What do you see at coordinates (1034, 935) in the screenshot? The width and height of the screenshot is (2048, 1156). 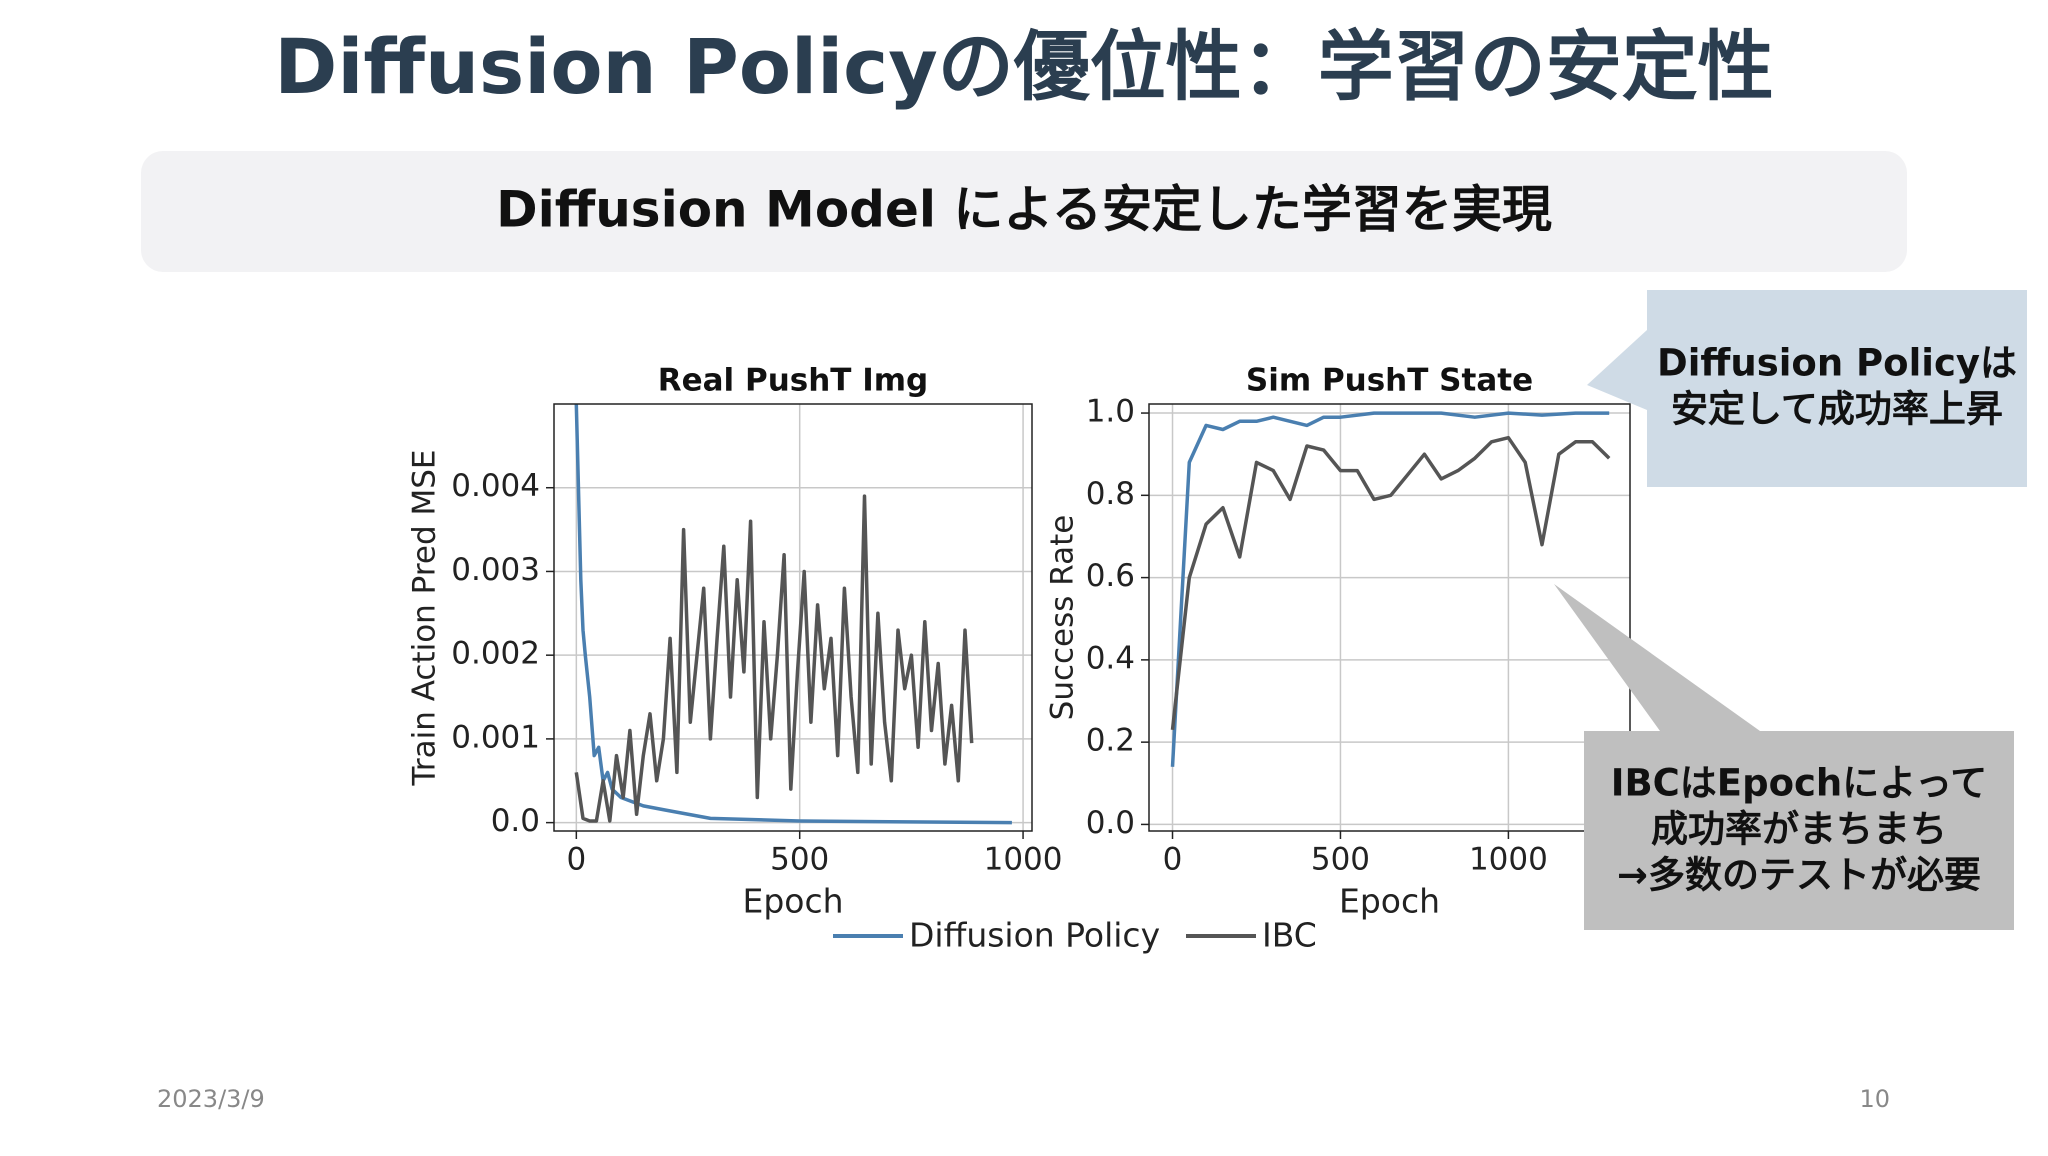 I see `legend-label: Diffusion Policy` at bounding box center [1034, 935].